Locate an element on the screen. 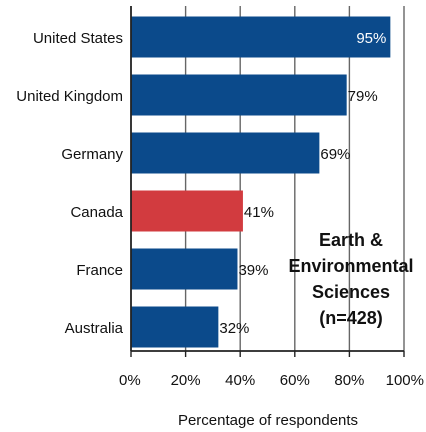 This screenshot has width=426, height=432. x-tick-label: 20% is located at coordinates (186, 380).